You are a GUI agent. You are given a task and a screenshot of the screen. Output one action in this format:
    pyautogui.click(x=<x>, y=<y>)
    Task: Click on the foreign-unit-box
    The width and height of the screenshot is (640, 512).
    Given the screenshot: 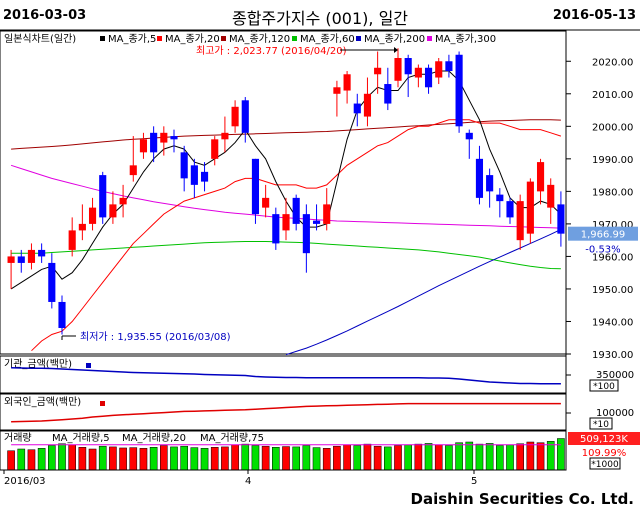 What is the action you would take?
    pyautogui.click(x=601, y=423)
    